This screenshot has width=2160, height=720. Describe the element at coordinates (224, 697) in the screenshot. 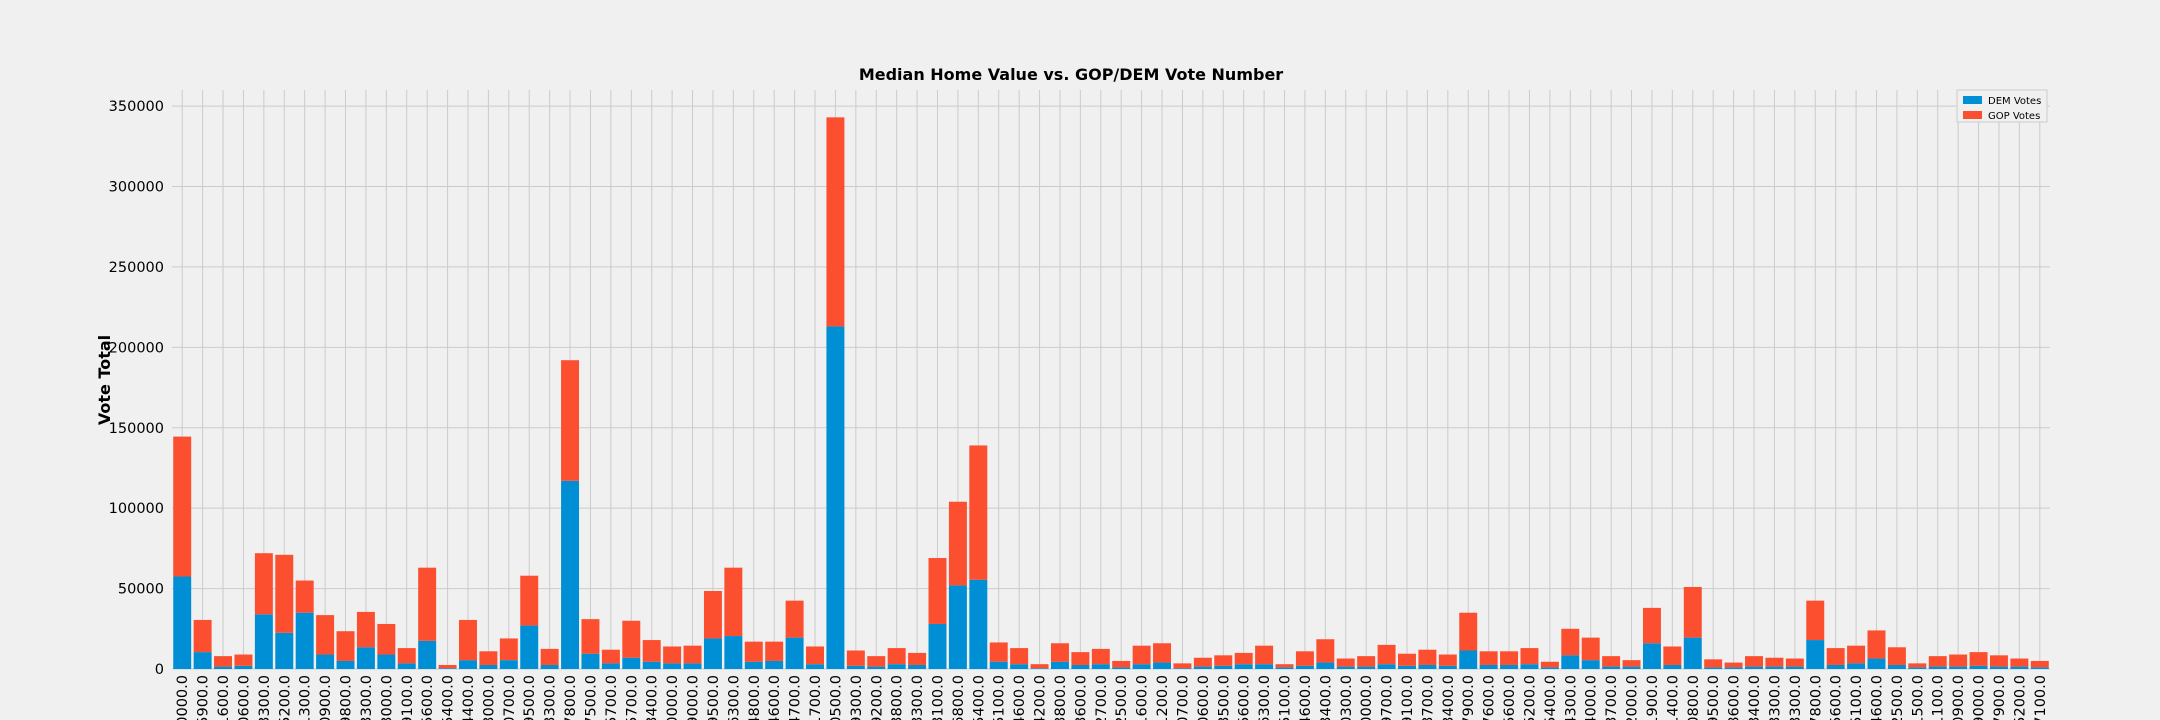

I see `x-tick-label: 1600.0` at that location.